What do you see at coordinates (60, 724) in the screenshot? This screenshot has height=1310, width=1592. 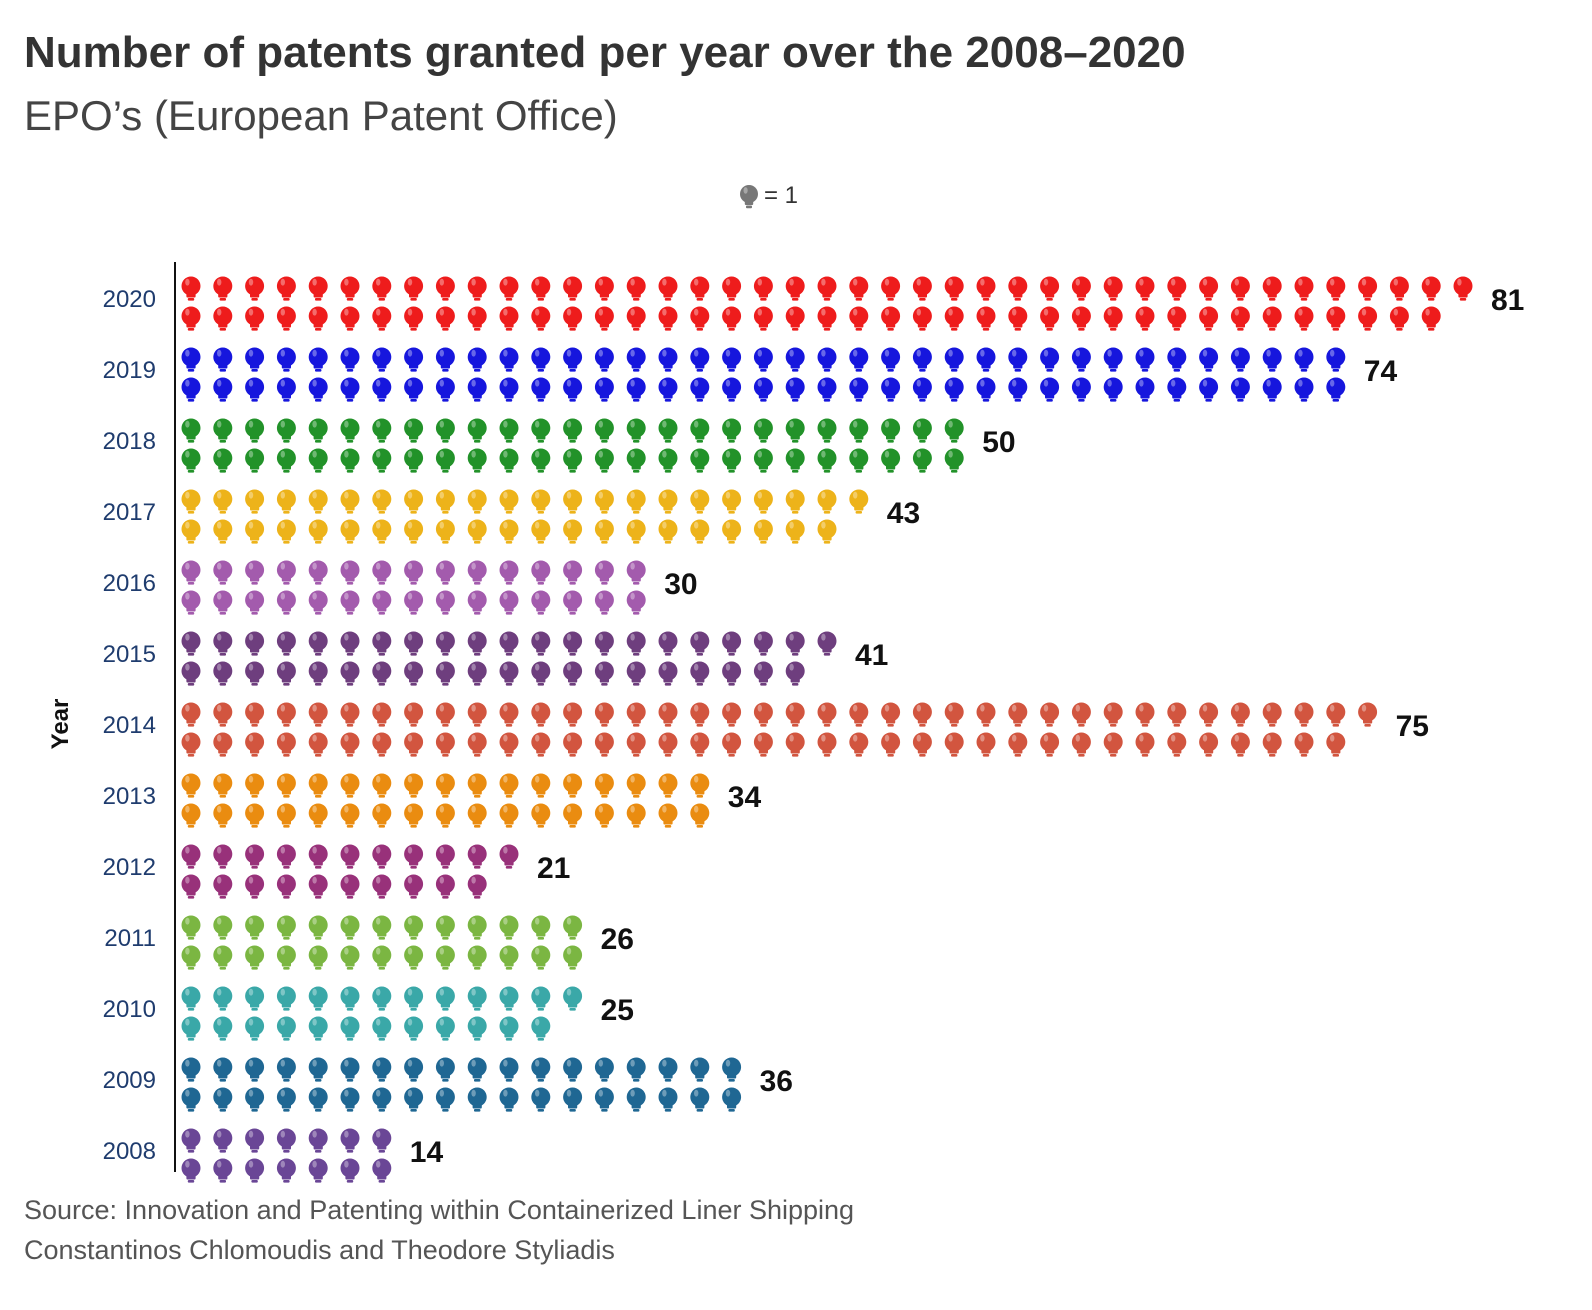 I see `y-axis-title: Year` at bounding box center [60, 724].